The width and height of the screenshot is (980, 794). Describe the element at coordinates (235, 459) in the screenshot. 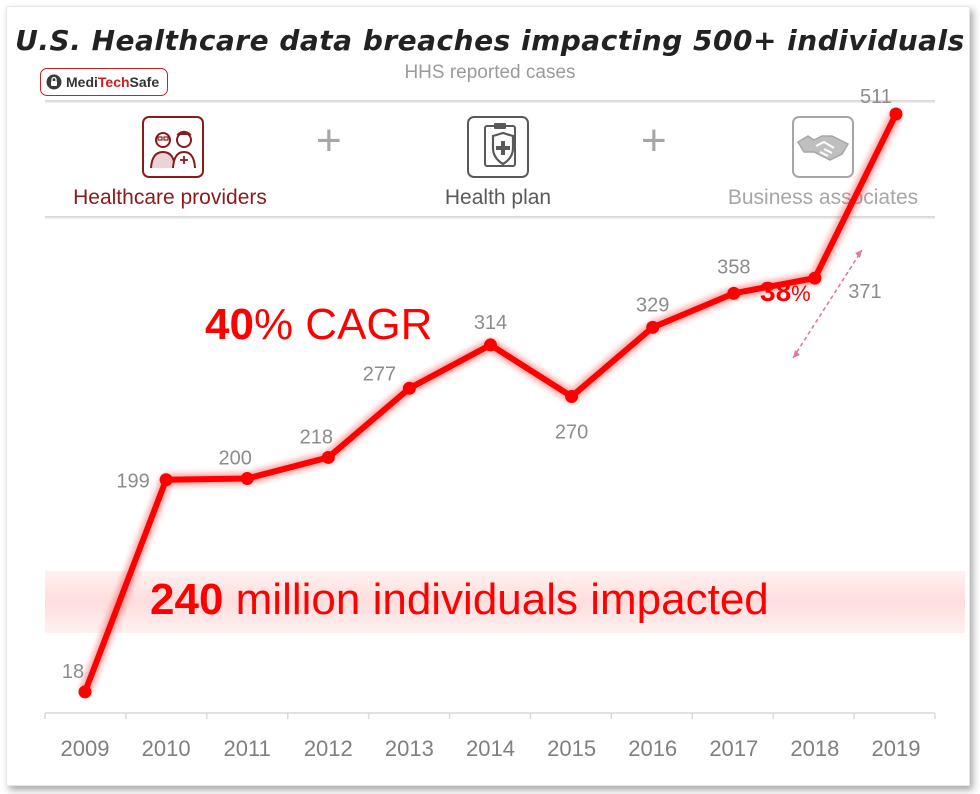

I see `data-label: 200` at that location.